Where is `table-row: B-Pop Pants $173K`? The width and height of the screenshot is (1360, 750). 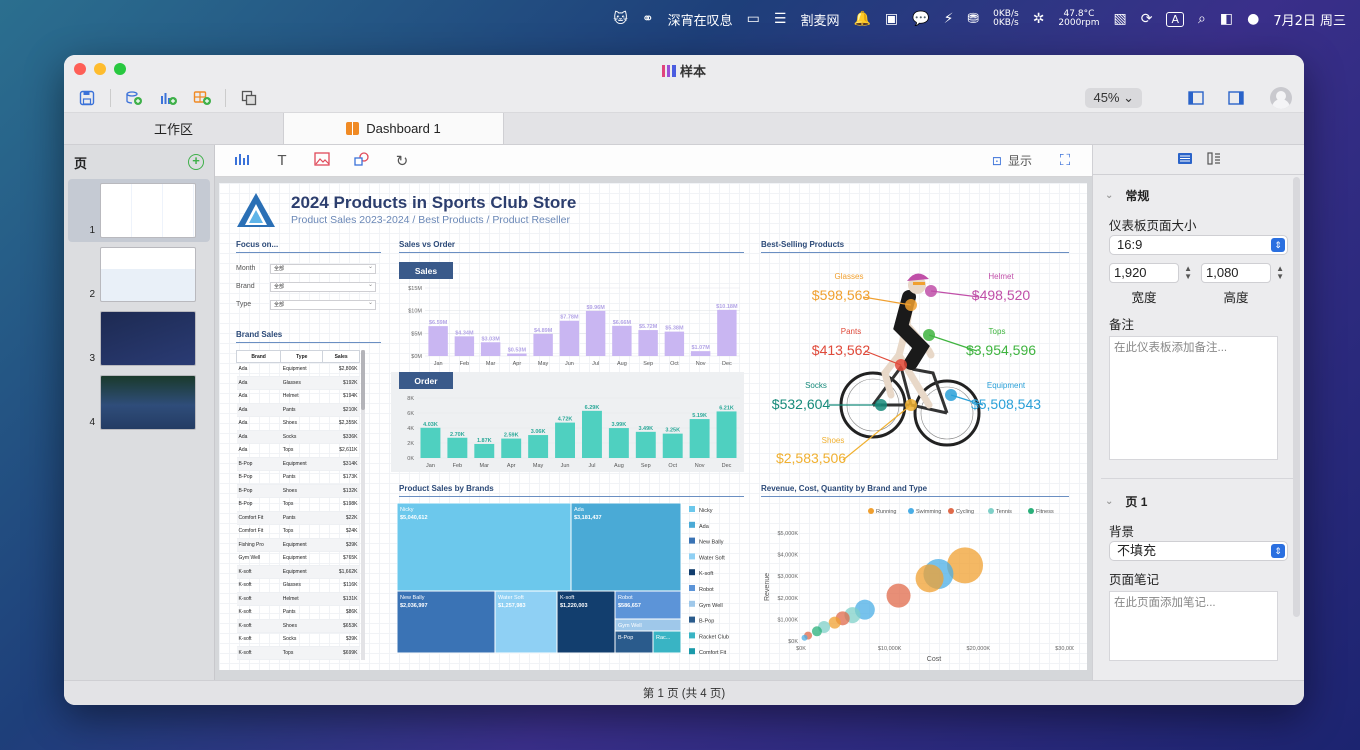 table-row: B-Pop Pants $173K is located at coordinates (298, 477).